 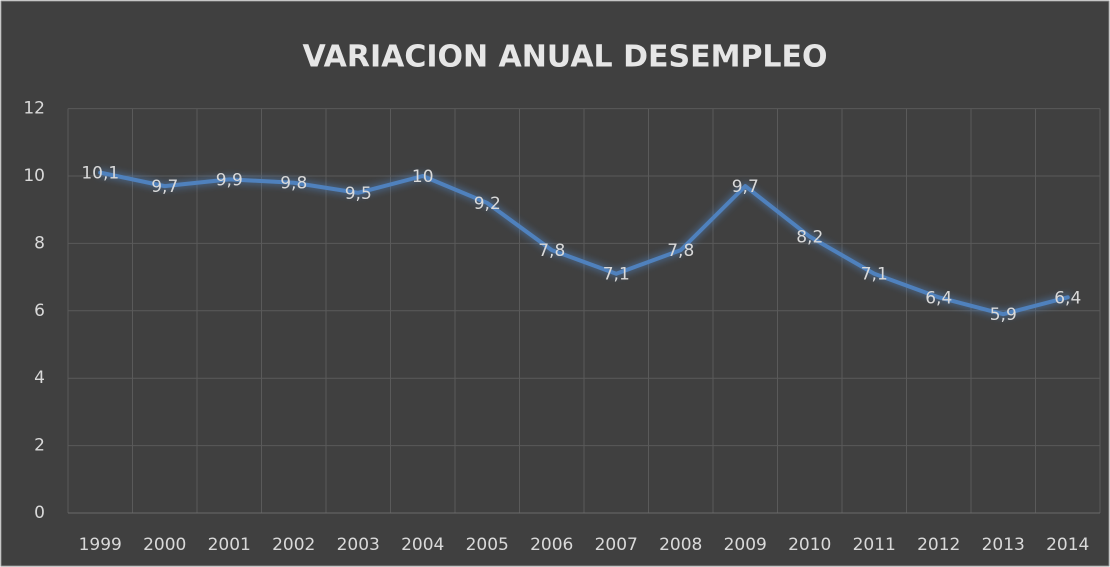 I want to click on x-tick-label: 2005, so click(x=487, y=545).